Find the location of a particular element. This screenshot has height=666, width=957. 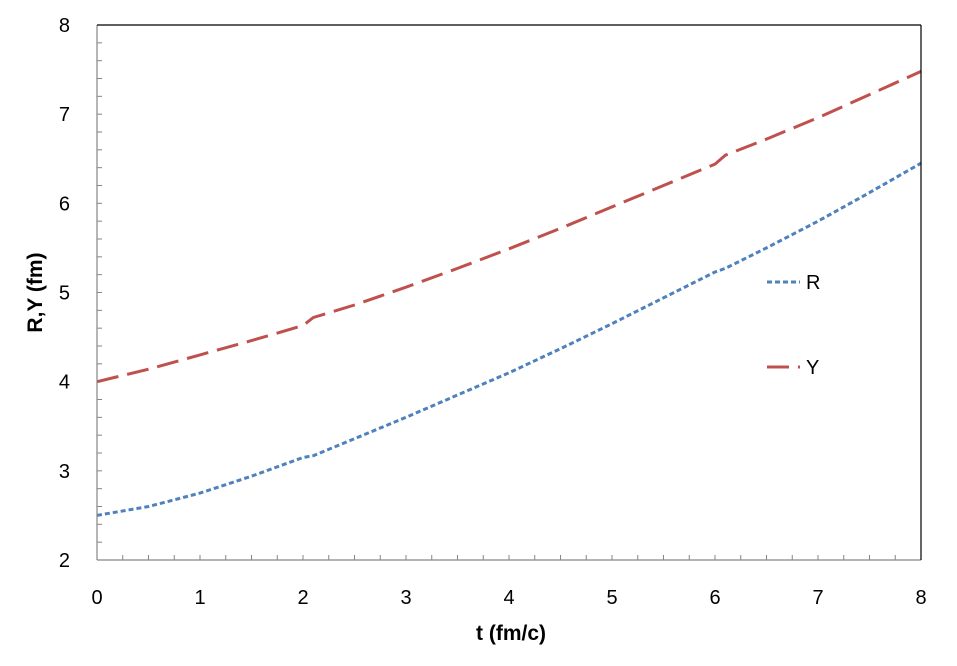

y-tick-label: 6 is located at coordinates (64, 204).